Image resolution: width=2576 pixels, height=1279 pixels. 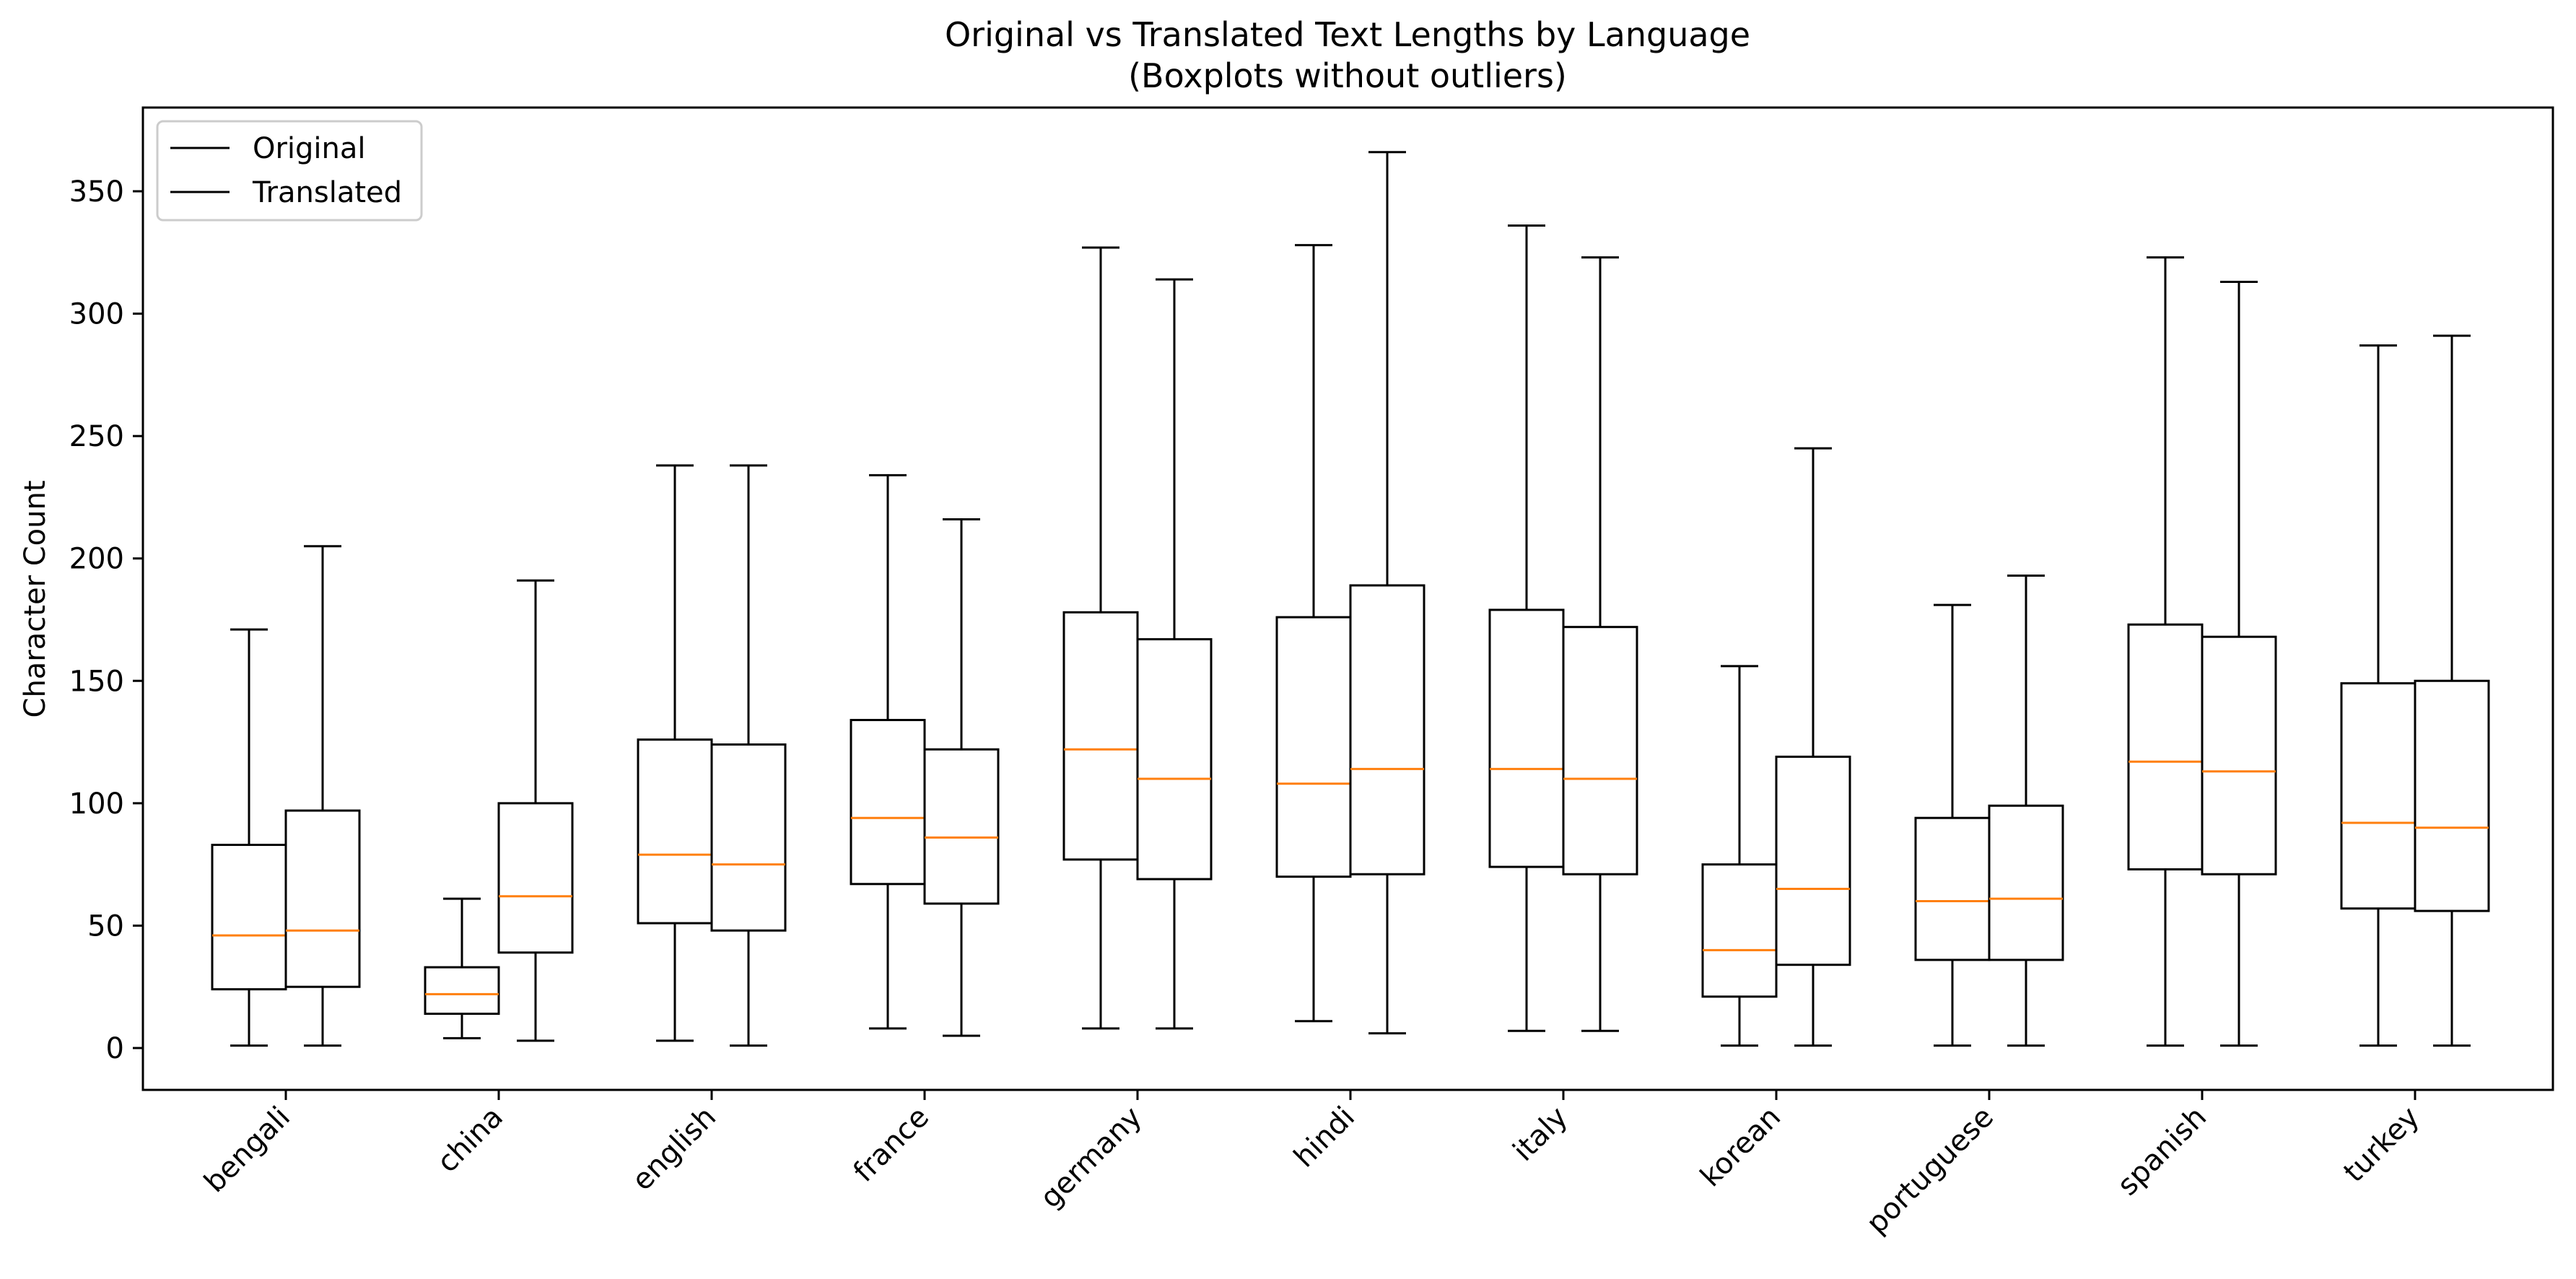 What do you see at coordinates (96, 681) in the screenshot?
I see `y-tick-label: 150` at bounding box center [96, 681].